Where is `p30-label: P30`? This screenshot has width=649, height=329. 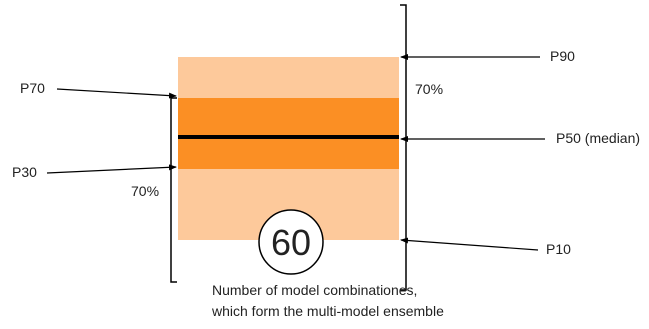
p30-label: P30 is located at coordinates (24, 172).